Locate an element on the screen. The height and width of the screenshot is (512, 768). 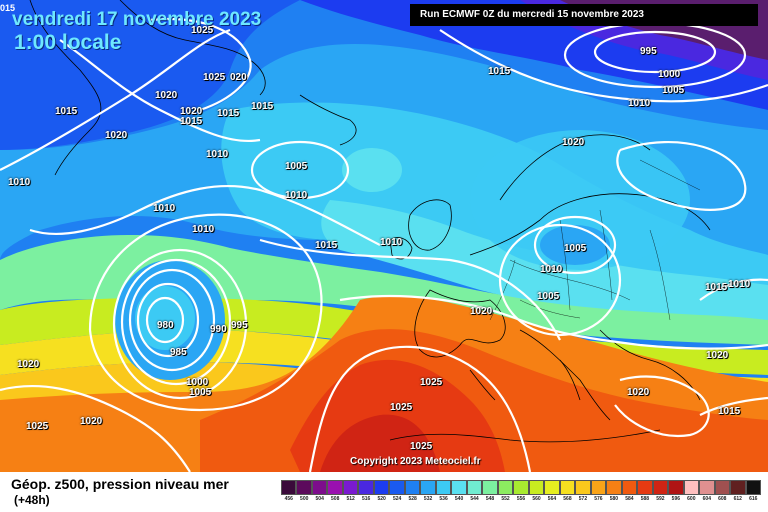
scale-step: 456 is located at coordinates (289, 492).